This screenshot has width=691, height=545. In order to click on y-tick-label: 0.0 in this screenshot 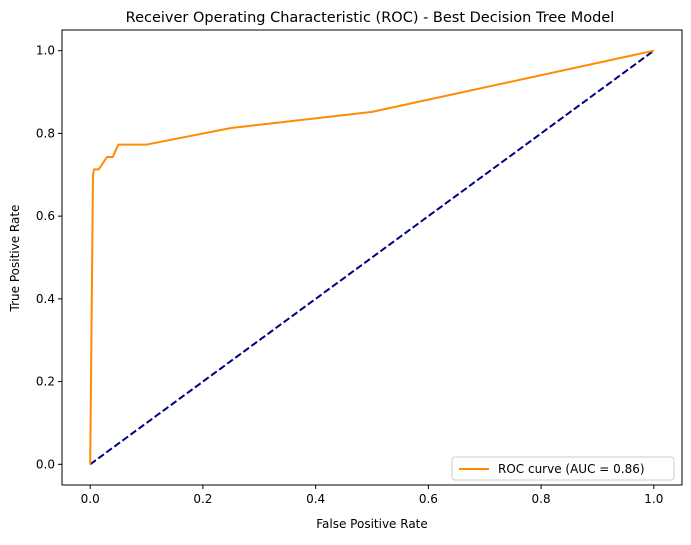, I will do `click(45, 464)`.